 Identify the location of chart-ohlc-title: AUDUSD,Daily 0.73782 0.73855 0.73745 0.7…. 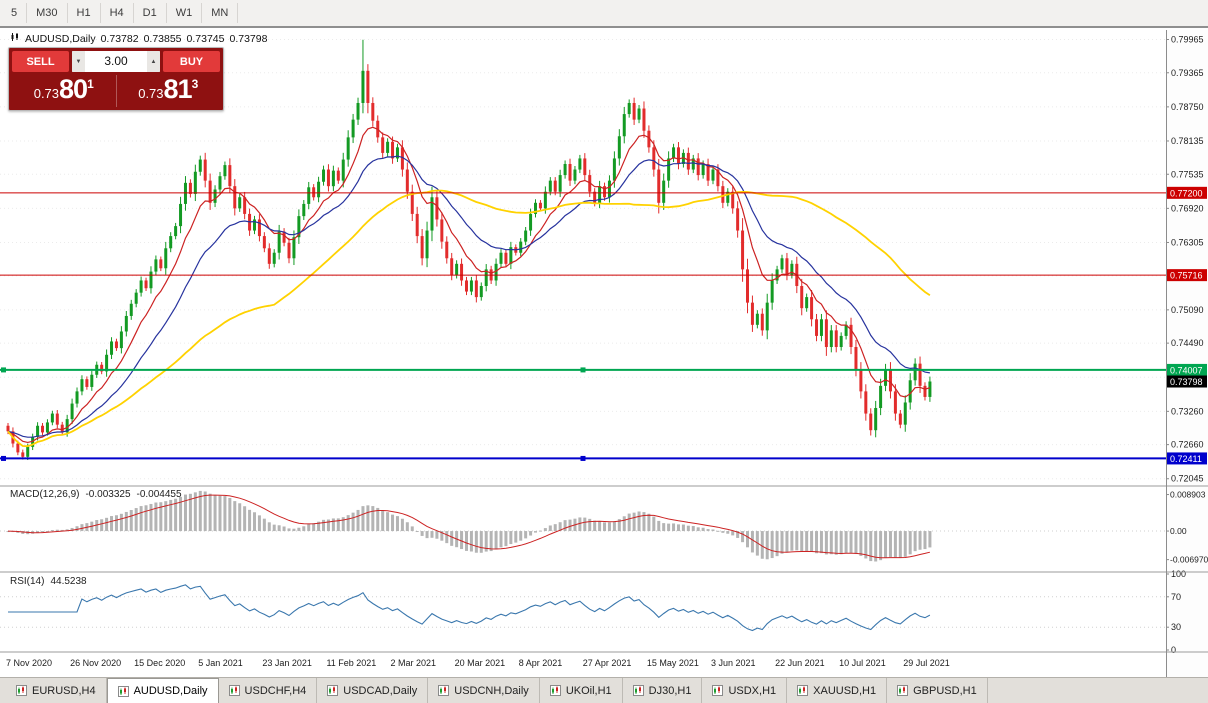
(138, 38).